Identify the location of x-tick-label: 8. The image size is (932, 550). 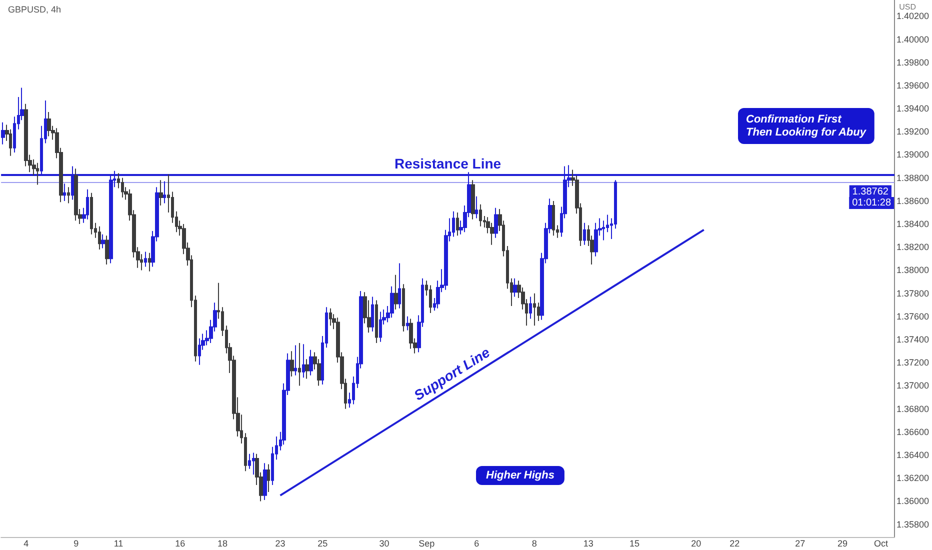
(534, 543).